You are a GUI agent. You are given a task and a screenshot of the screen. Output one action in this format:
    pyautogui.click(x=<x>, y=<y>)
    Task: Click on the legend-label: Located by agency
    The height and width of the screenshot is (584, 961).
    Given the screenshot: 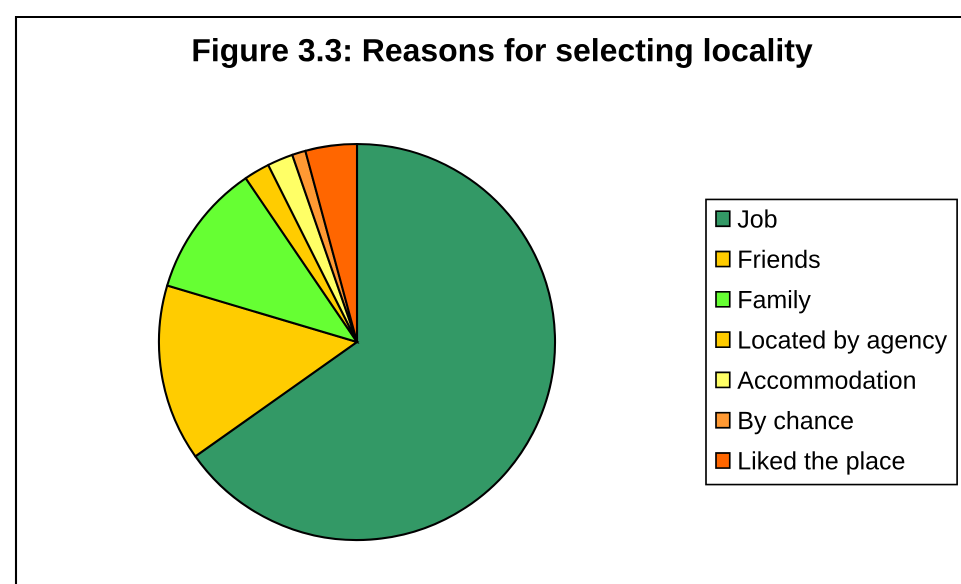 What is the action you would take?
    pyautogui.click(x=843, y=342)
    